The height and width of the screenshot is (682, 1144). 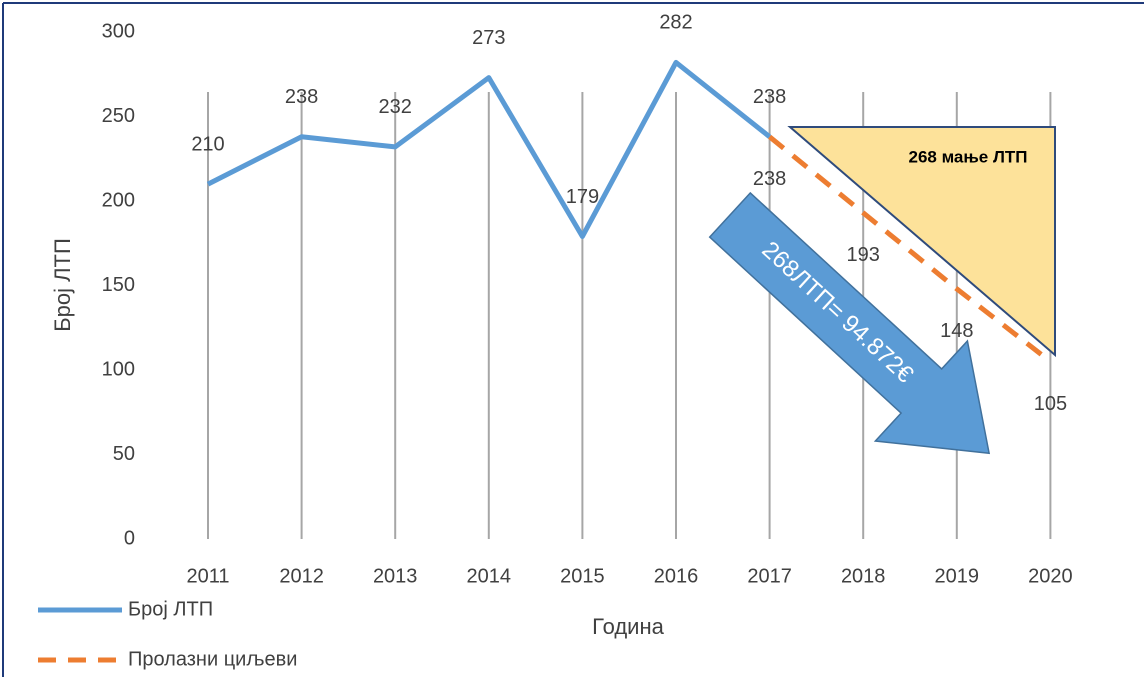 I want to click on x-tick-label: 2020, so click(x=1050, y=576).